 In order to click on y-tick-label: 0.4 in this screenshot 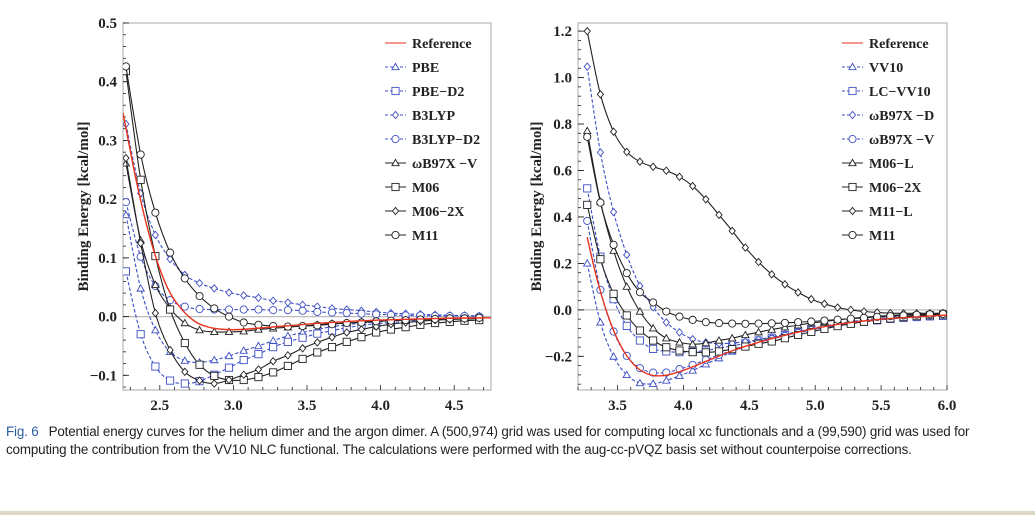, I will do `click(562, 218)`.